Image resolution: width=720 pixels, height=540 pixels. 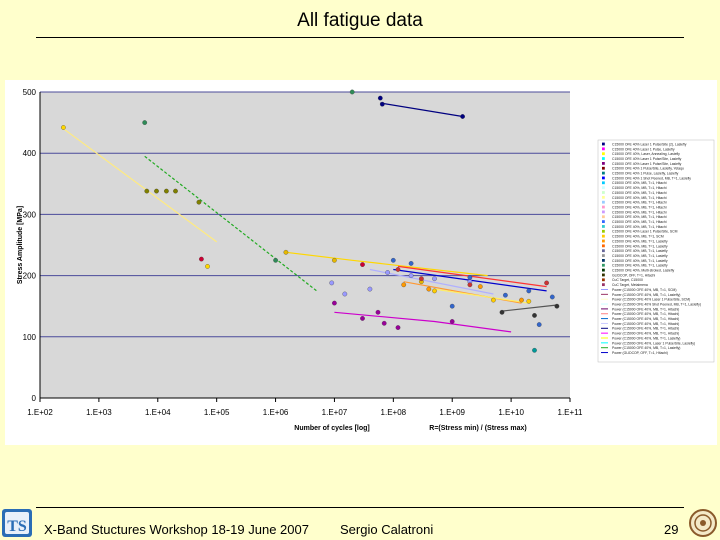 I want to click on page-number: 29, so click(x=671, y=529).